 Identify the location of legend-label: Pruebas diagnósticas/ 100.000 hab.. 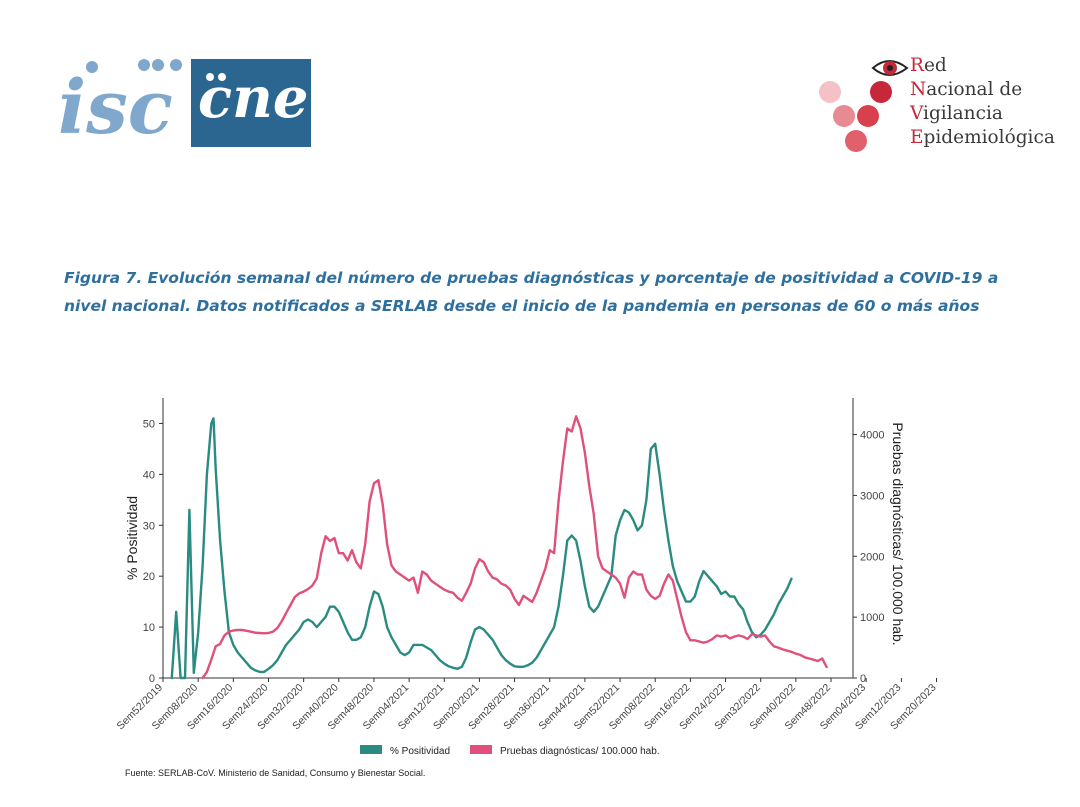
(580, 751).